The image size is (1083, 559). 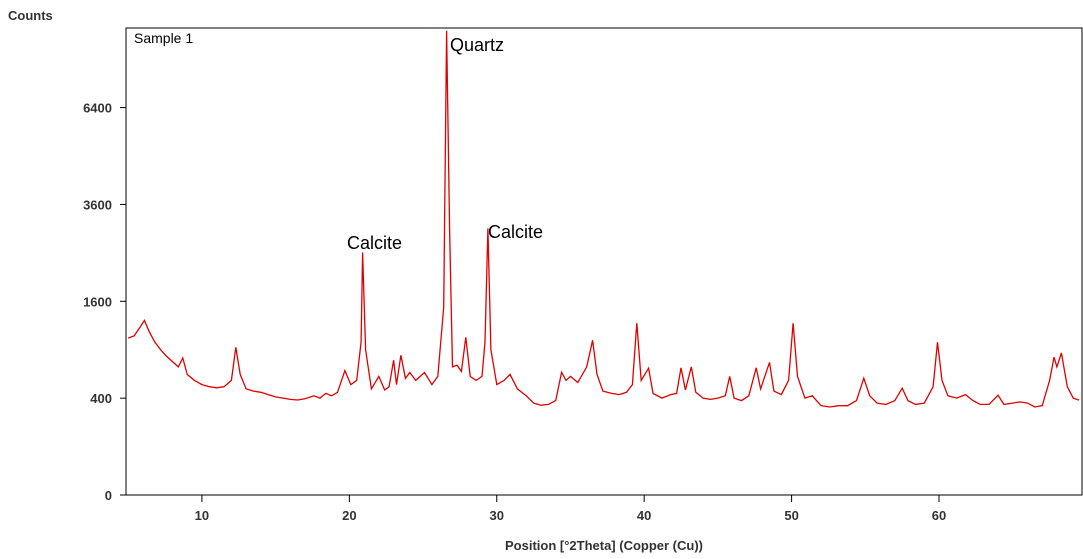 I want to click on y-axis-label: Counts, so click(x=30, y=15).